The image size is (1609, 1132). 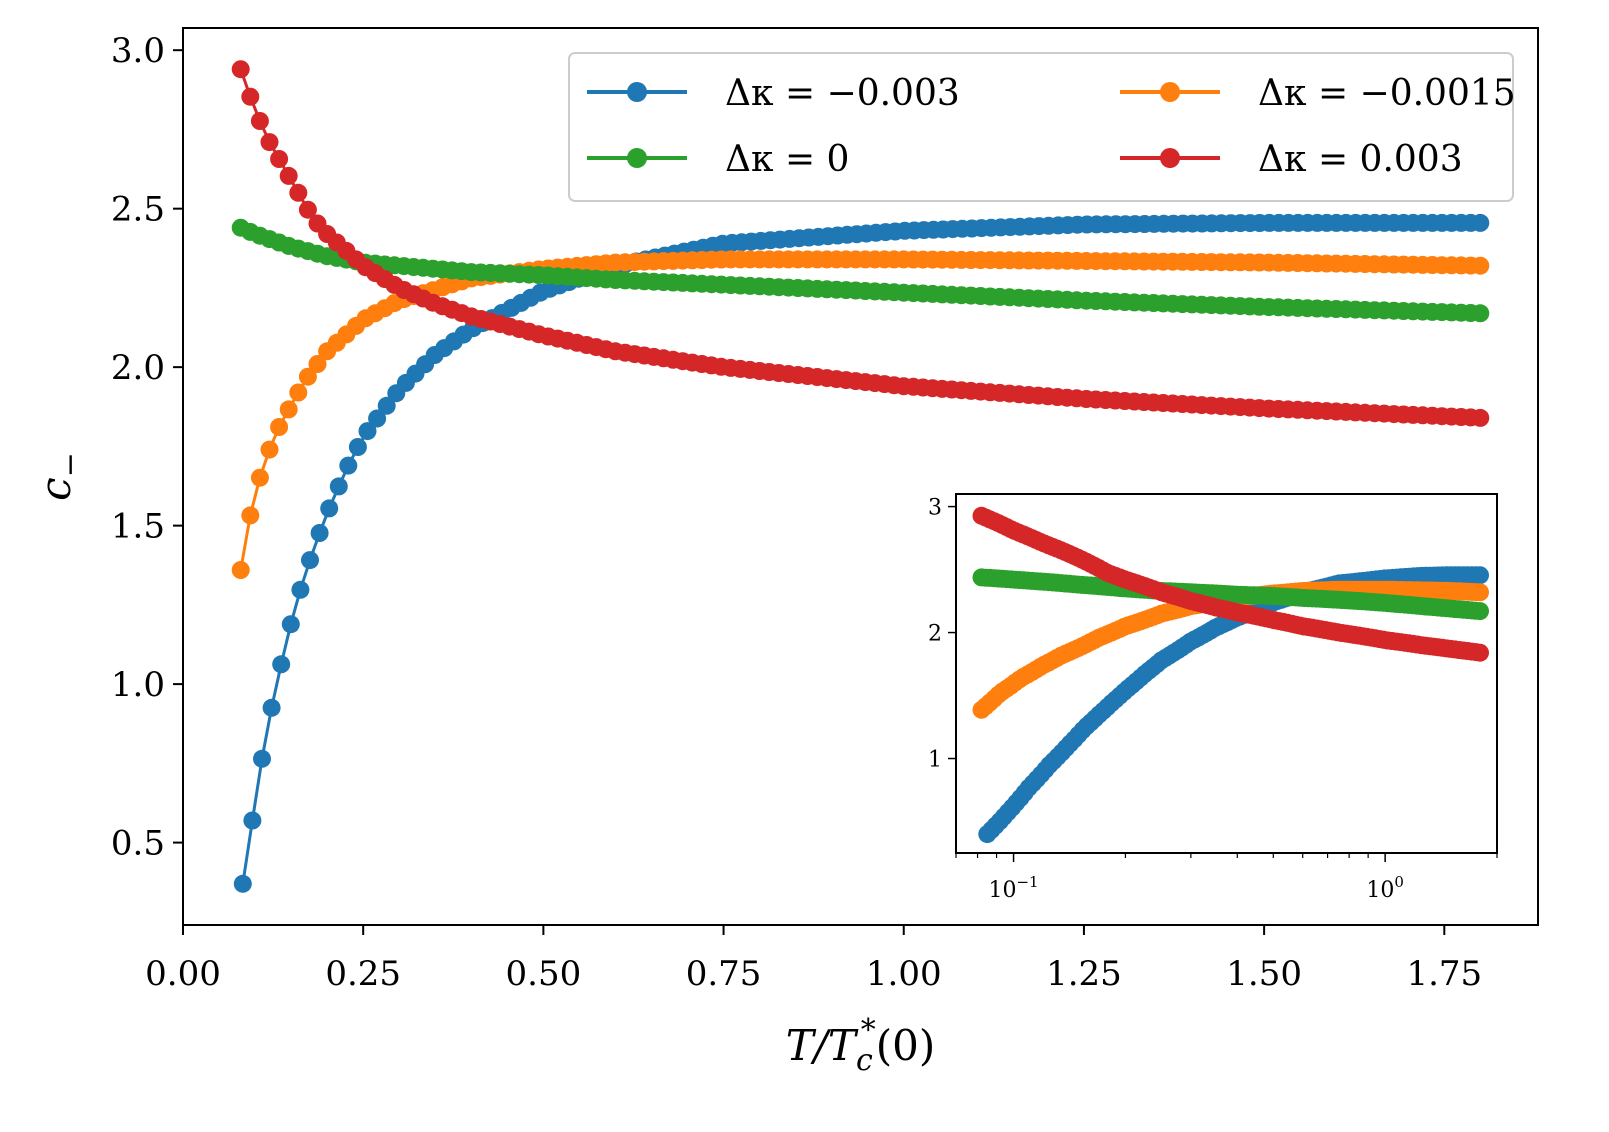 I want to click on x-tick-label: 0.00, so click(x=183, y=974).